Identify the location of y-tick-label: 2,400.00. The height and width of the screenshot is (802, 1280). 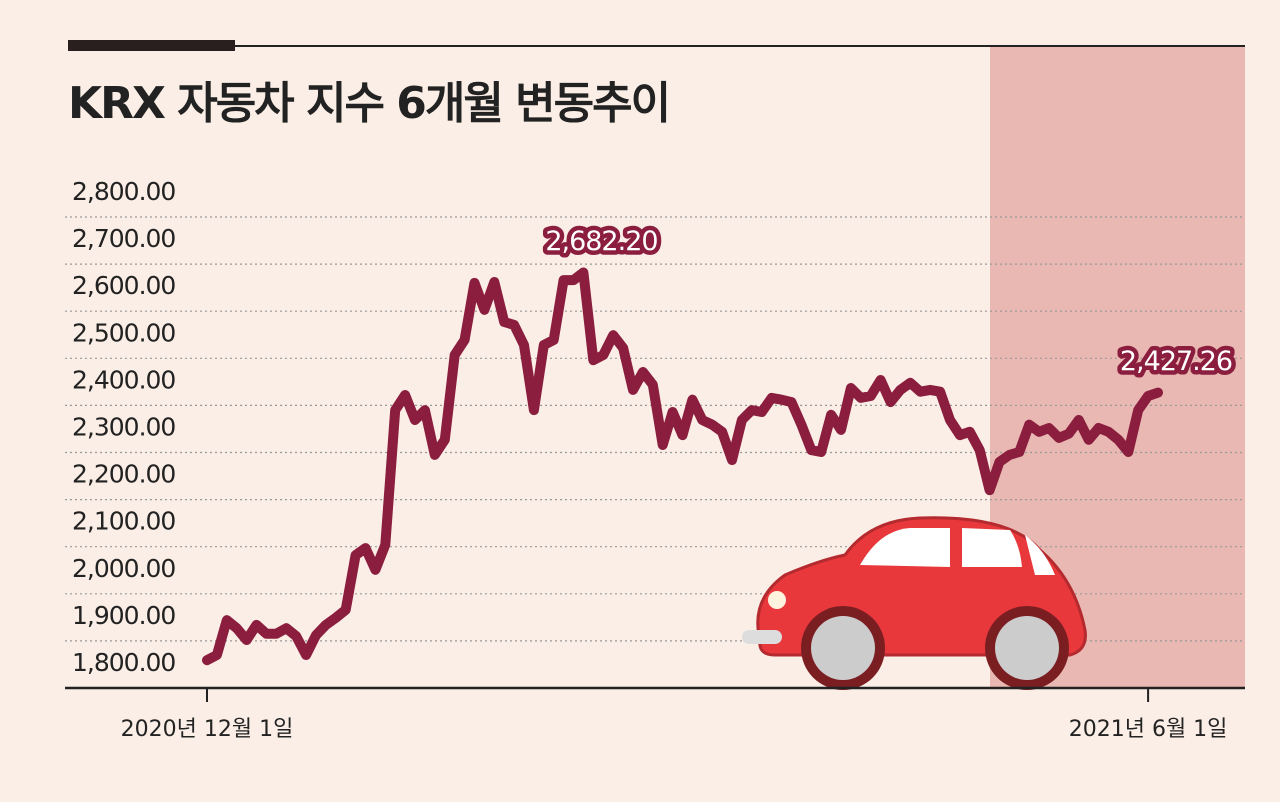
(123, 379).